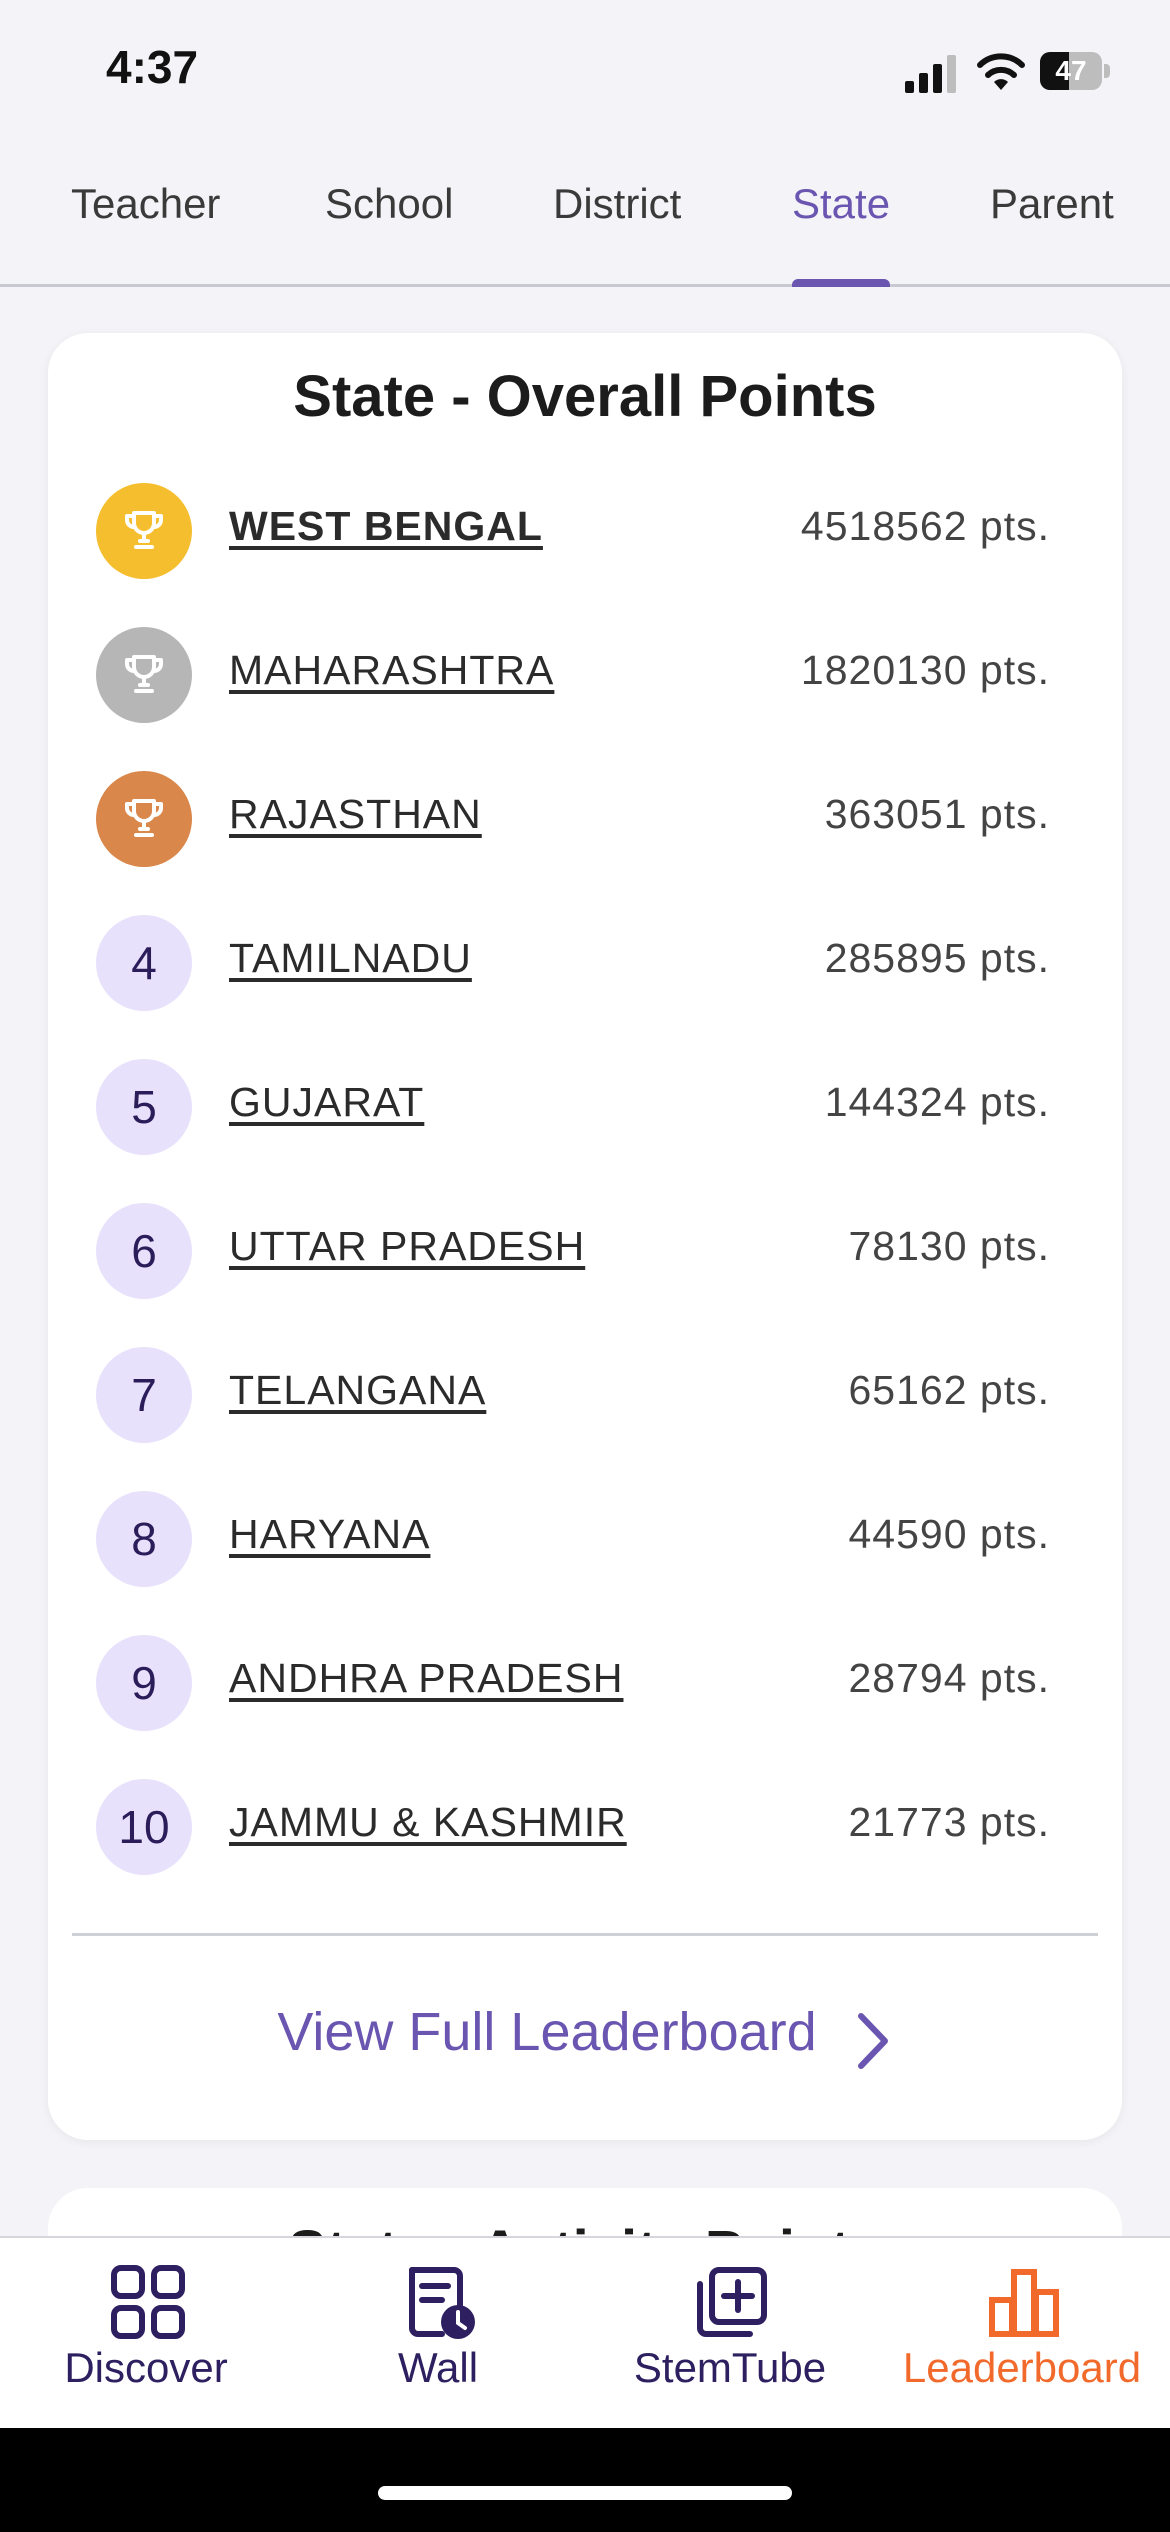  What do you see at coordinates (585, 963) in the screenshot?
I see `leaderboard-row: 4 TAMILNADU 285895 pts.` at bounding box center [585, 963].